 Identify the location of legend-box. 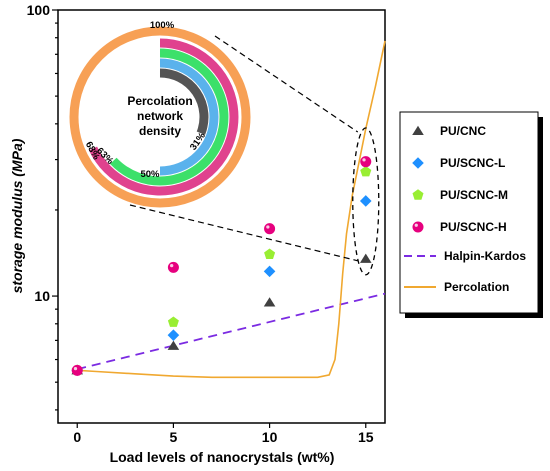
(469, 212).